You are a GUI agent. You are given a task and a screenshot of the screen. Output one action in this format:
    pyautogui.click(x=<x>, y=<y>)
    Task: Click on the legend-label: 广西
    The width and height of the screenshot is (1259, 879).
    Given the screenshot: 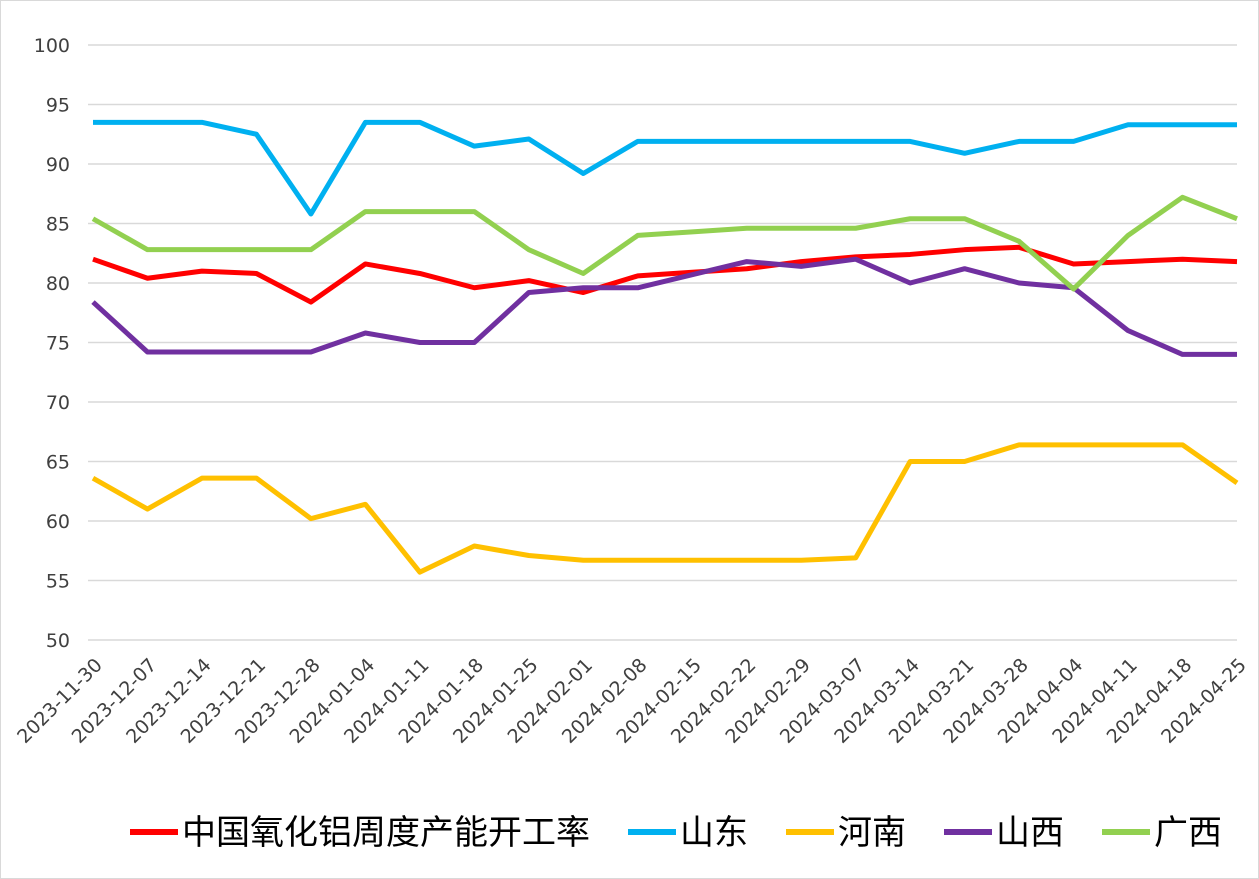 What is the action you would take?
    pyautogui.click(x=1188, y=833)
    